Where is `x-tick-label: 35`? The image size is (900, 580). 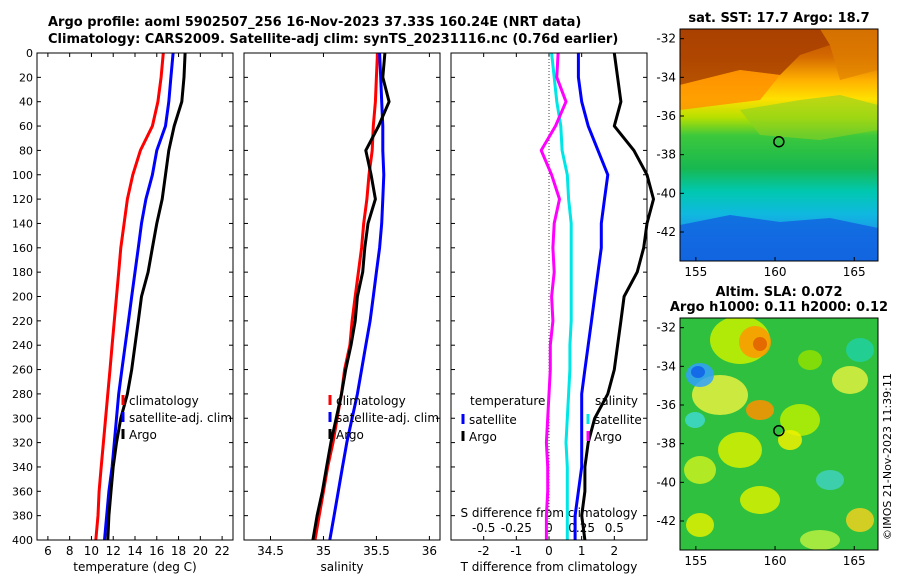 x-tick-label: 35 is located at coordinates (323, 551).